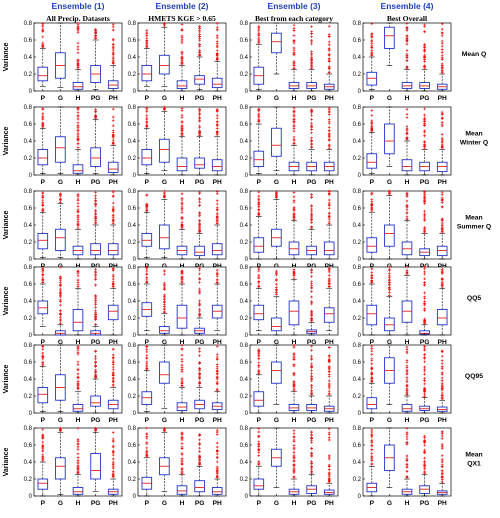 This screenshot has width=500, height=518. Describe the element at coordinates (474, 376) in the screenshot. I see `row-label: QQ95` at that location.